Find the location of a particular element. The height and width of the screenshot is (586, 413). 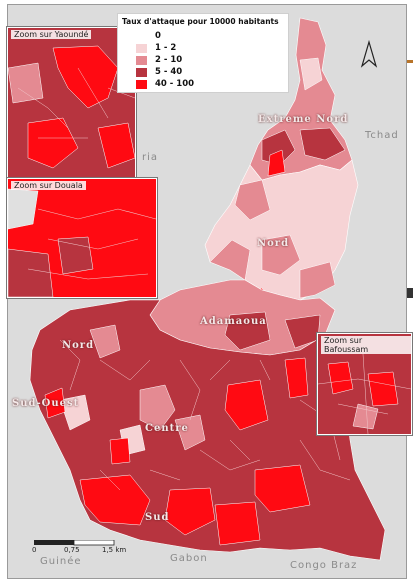

inset-douala-title: Zoom sur Douala is located at coordinates (48, 185).